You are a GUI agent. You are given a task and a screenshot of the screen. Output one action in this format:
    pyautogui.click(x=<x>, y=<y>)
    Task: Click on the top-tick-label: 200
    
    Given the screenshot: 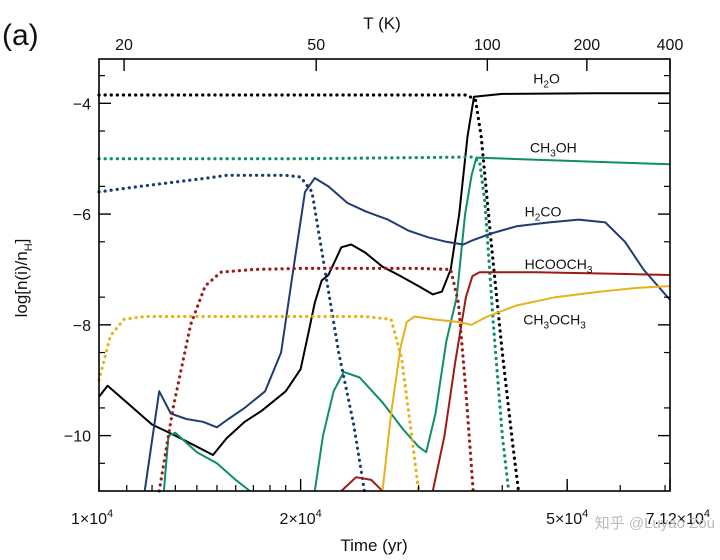 What is the action you would take?
    pyautogui.click(x=587, y=45)
    